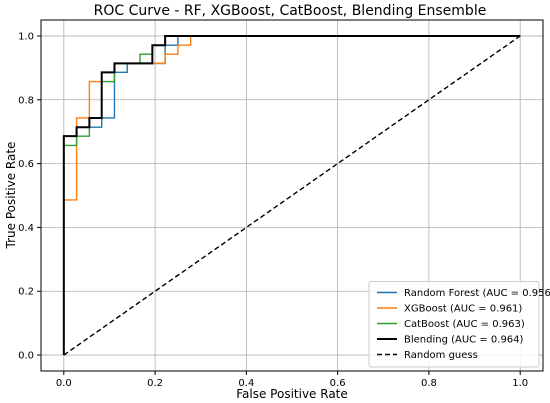 Image resolution: width=550 pixels, height=403 pixels. I want to click on y-tick-label: 1.0, so click(26, 36).